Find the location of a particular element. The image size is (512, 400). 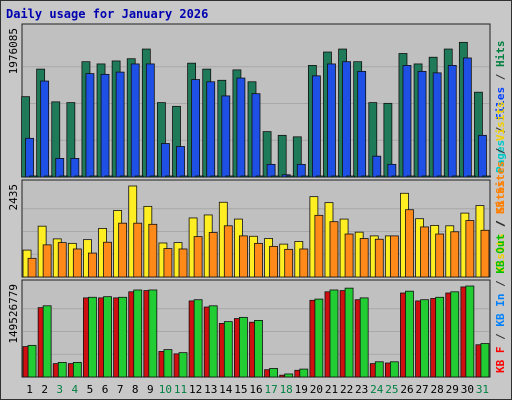

x-tick-label-day-1: 1 is located at coordinates (29, 389).